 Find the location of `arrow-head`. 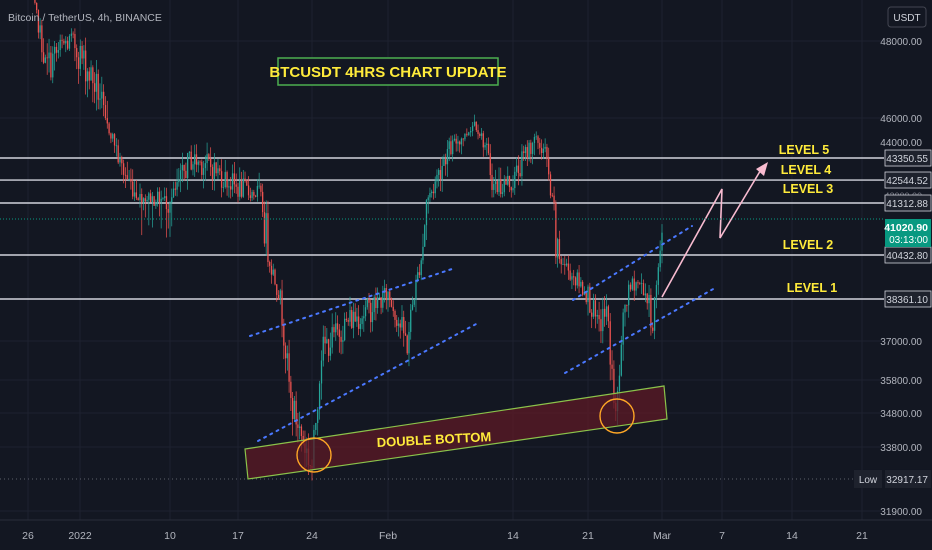

arrow-head is located at coordinates (762, 169).